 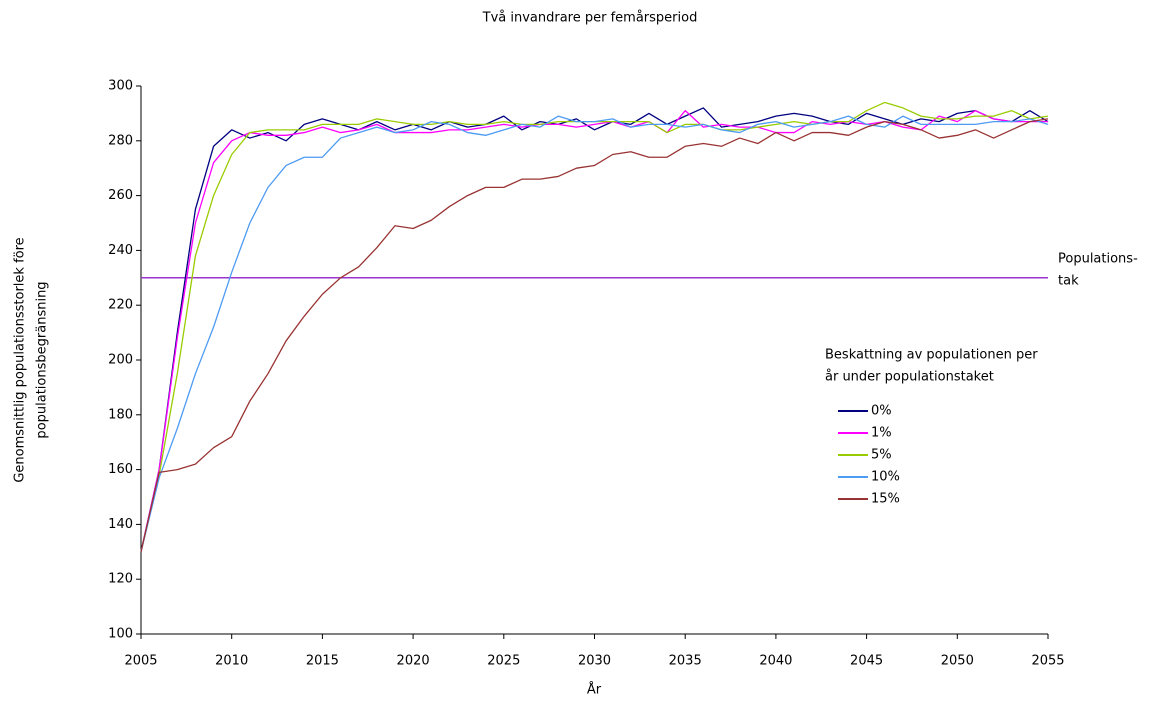 What do you see at coordinates (322, 661) in the screenshot?
I see `x-tick-label: 2015` at bounding box center [322, 661].